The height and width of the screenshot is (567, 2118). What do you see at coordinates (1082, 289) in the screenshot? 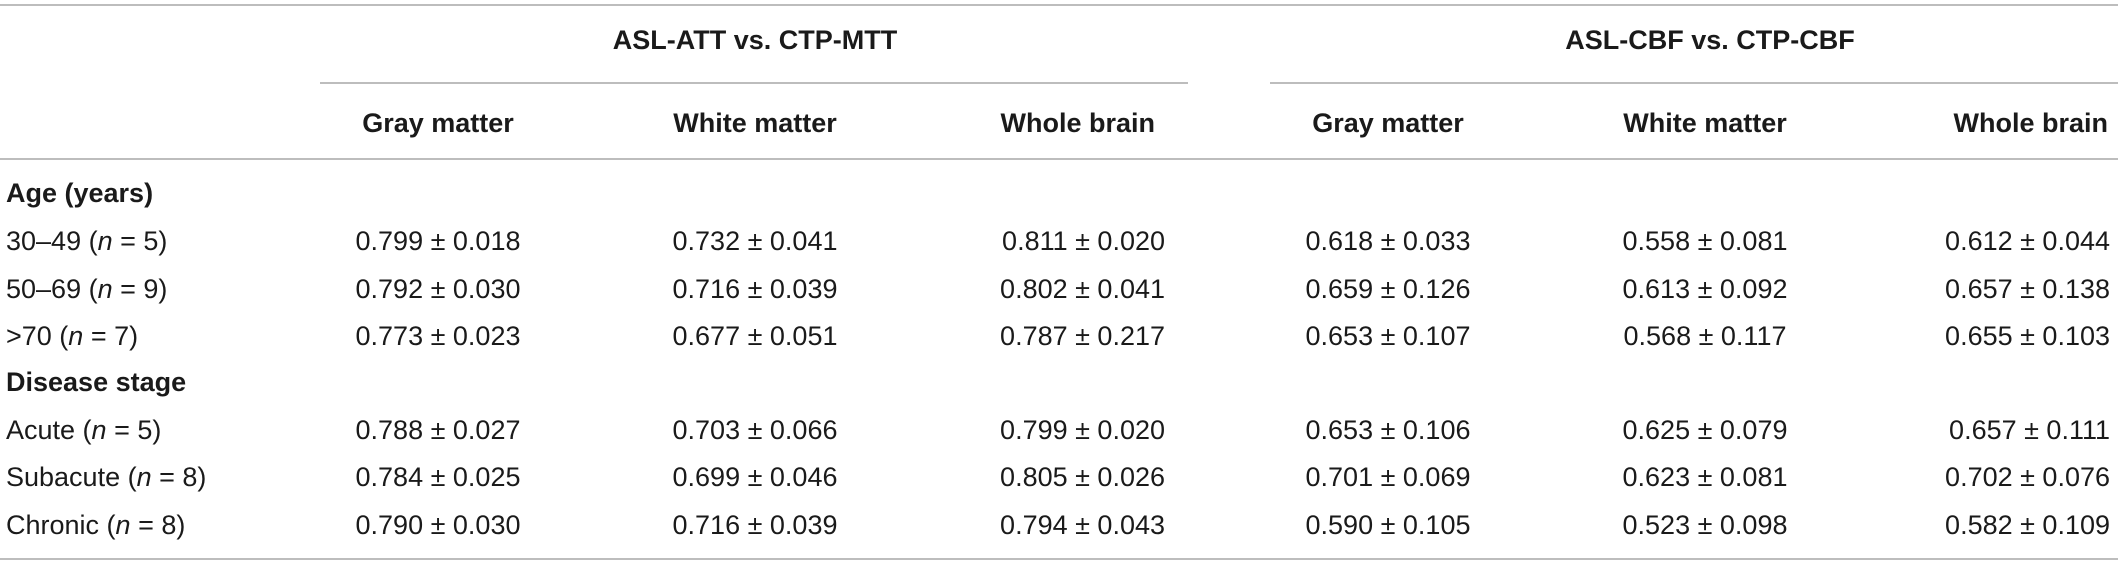
I see `table-cell: 0.802 ± 0.041` at bounding box center [1082, 289].